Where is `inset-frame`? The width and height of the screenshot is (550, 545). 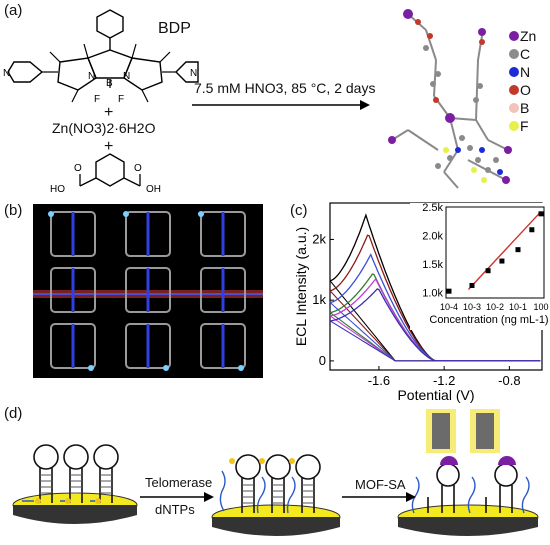
inset-frame is located at coordinates (495, 252).